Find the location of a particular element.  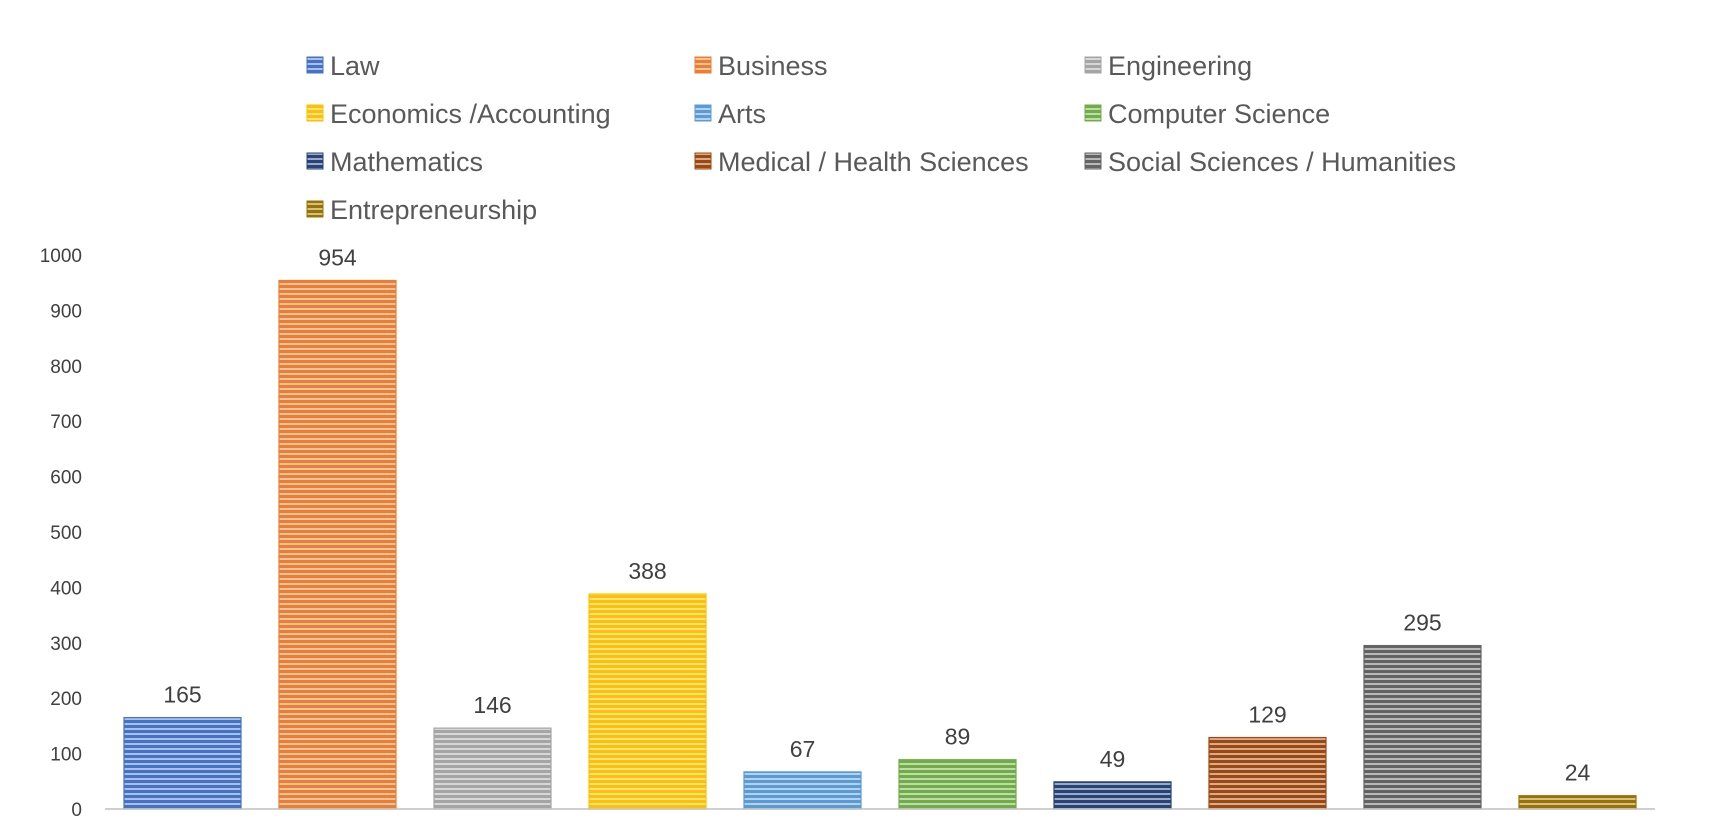

legend-label: Medical / Health Sciences is located at coordinates (873, 162).